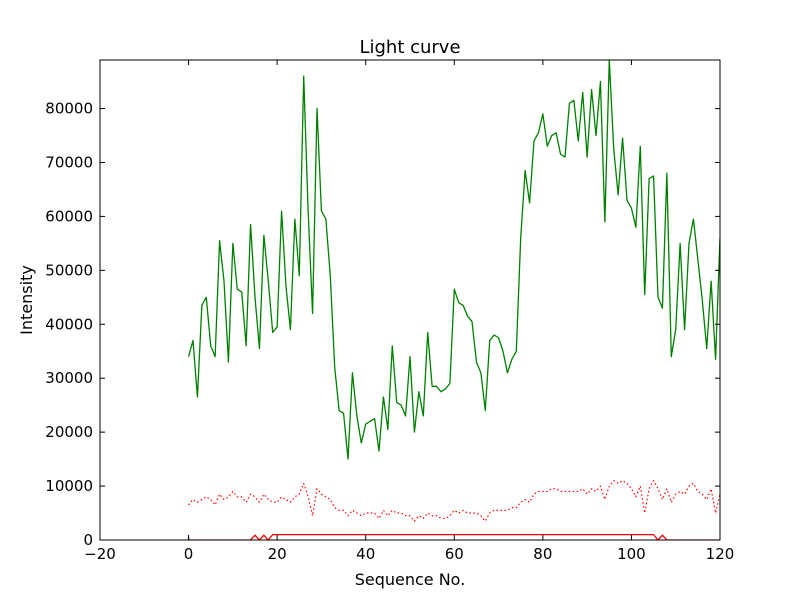 This screenshot has width=800, height=605. Describe the element at coordinates (454, 554) in the screenshot. I see `x-tick-label: 60` at that location.